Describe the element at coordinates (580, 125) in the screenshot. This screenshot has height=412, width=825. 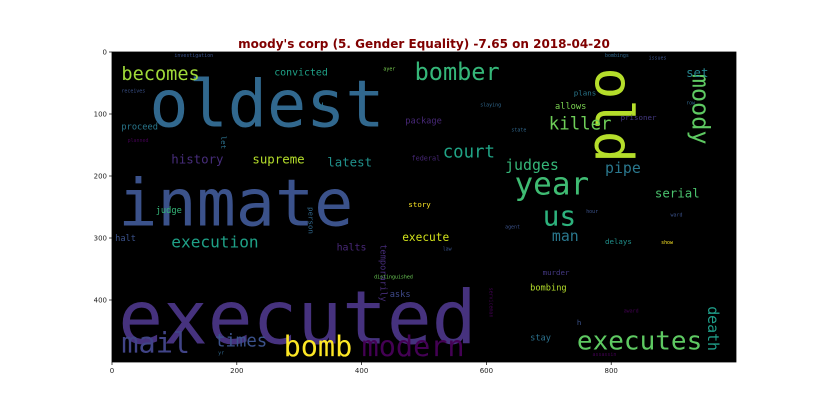
I see `word-killer: killer` at that location.